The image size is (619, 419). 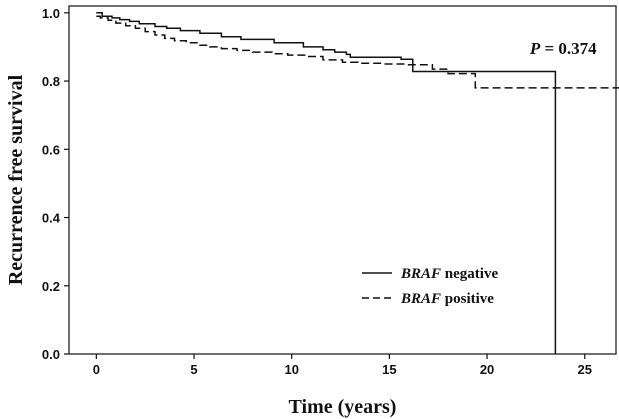 I want to click on x-tick-label: 10, so click(x=291, y=369).